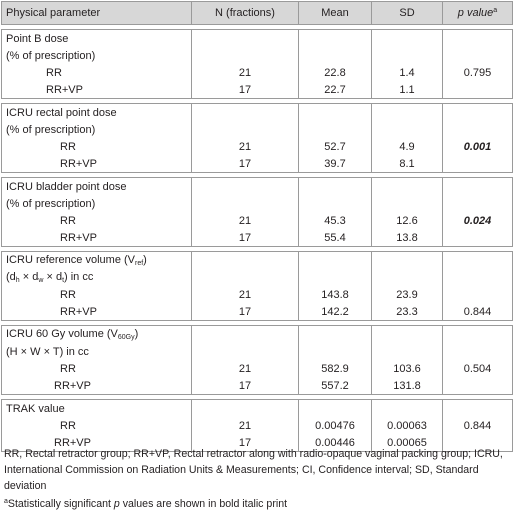 This screenshot has height=512, width=513. I want to click on table-row: RR+VP 17 22.7 1.1, so click(257, 90).